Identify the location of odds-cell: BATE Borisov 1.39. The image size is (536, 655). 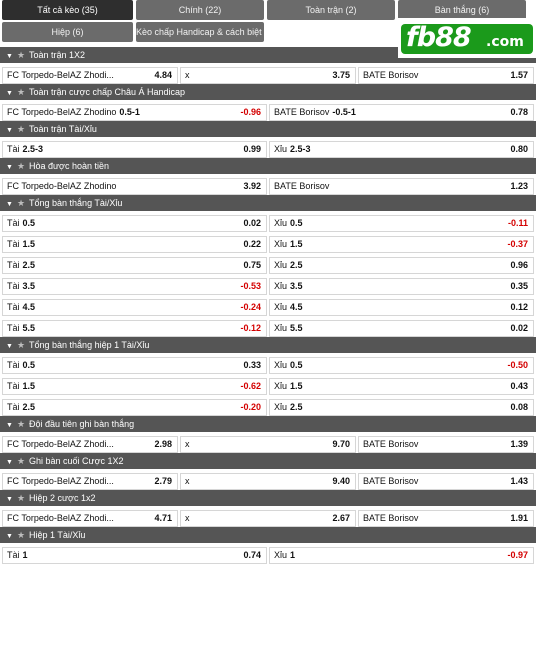
(446, 444).